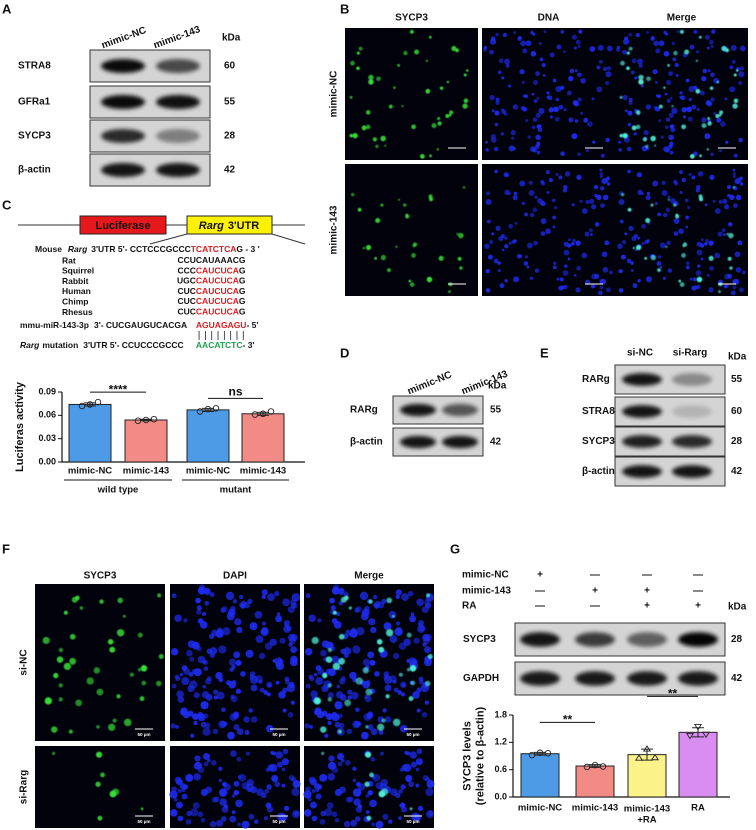 The height and width of the screenshot is (830, 756). I want to click on species-name: Chimp, so click(75, 301).